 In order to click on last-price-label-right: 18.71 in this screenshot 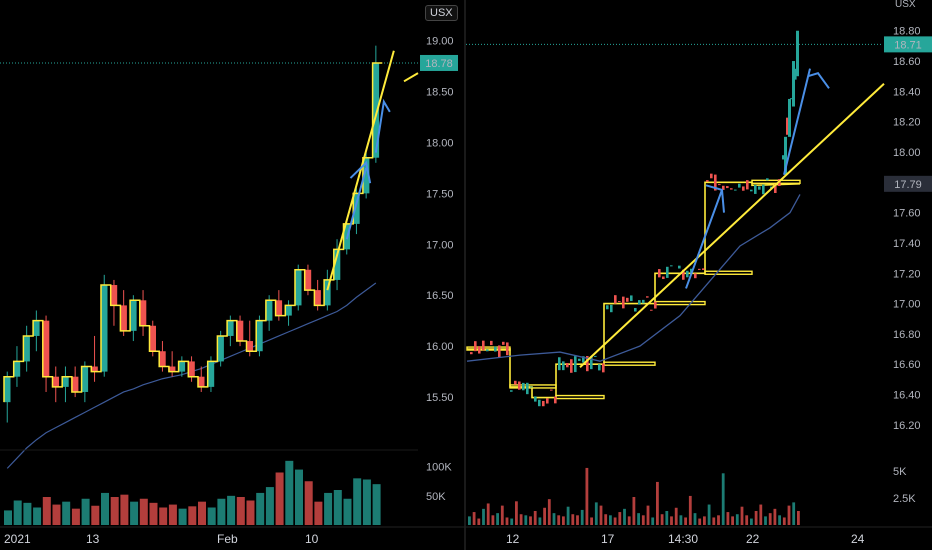, I will do `click(908, 45)`.